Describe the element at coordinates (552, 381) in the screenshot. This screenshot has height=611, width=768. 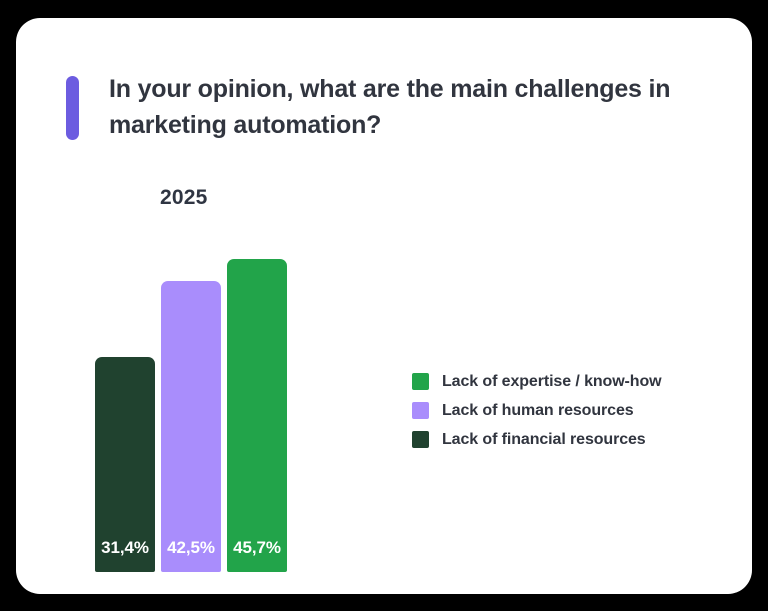
I see `legend-item-label: Lack of expertise / know-how` at that location.